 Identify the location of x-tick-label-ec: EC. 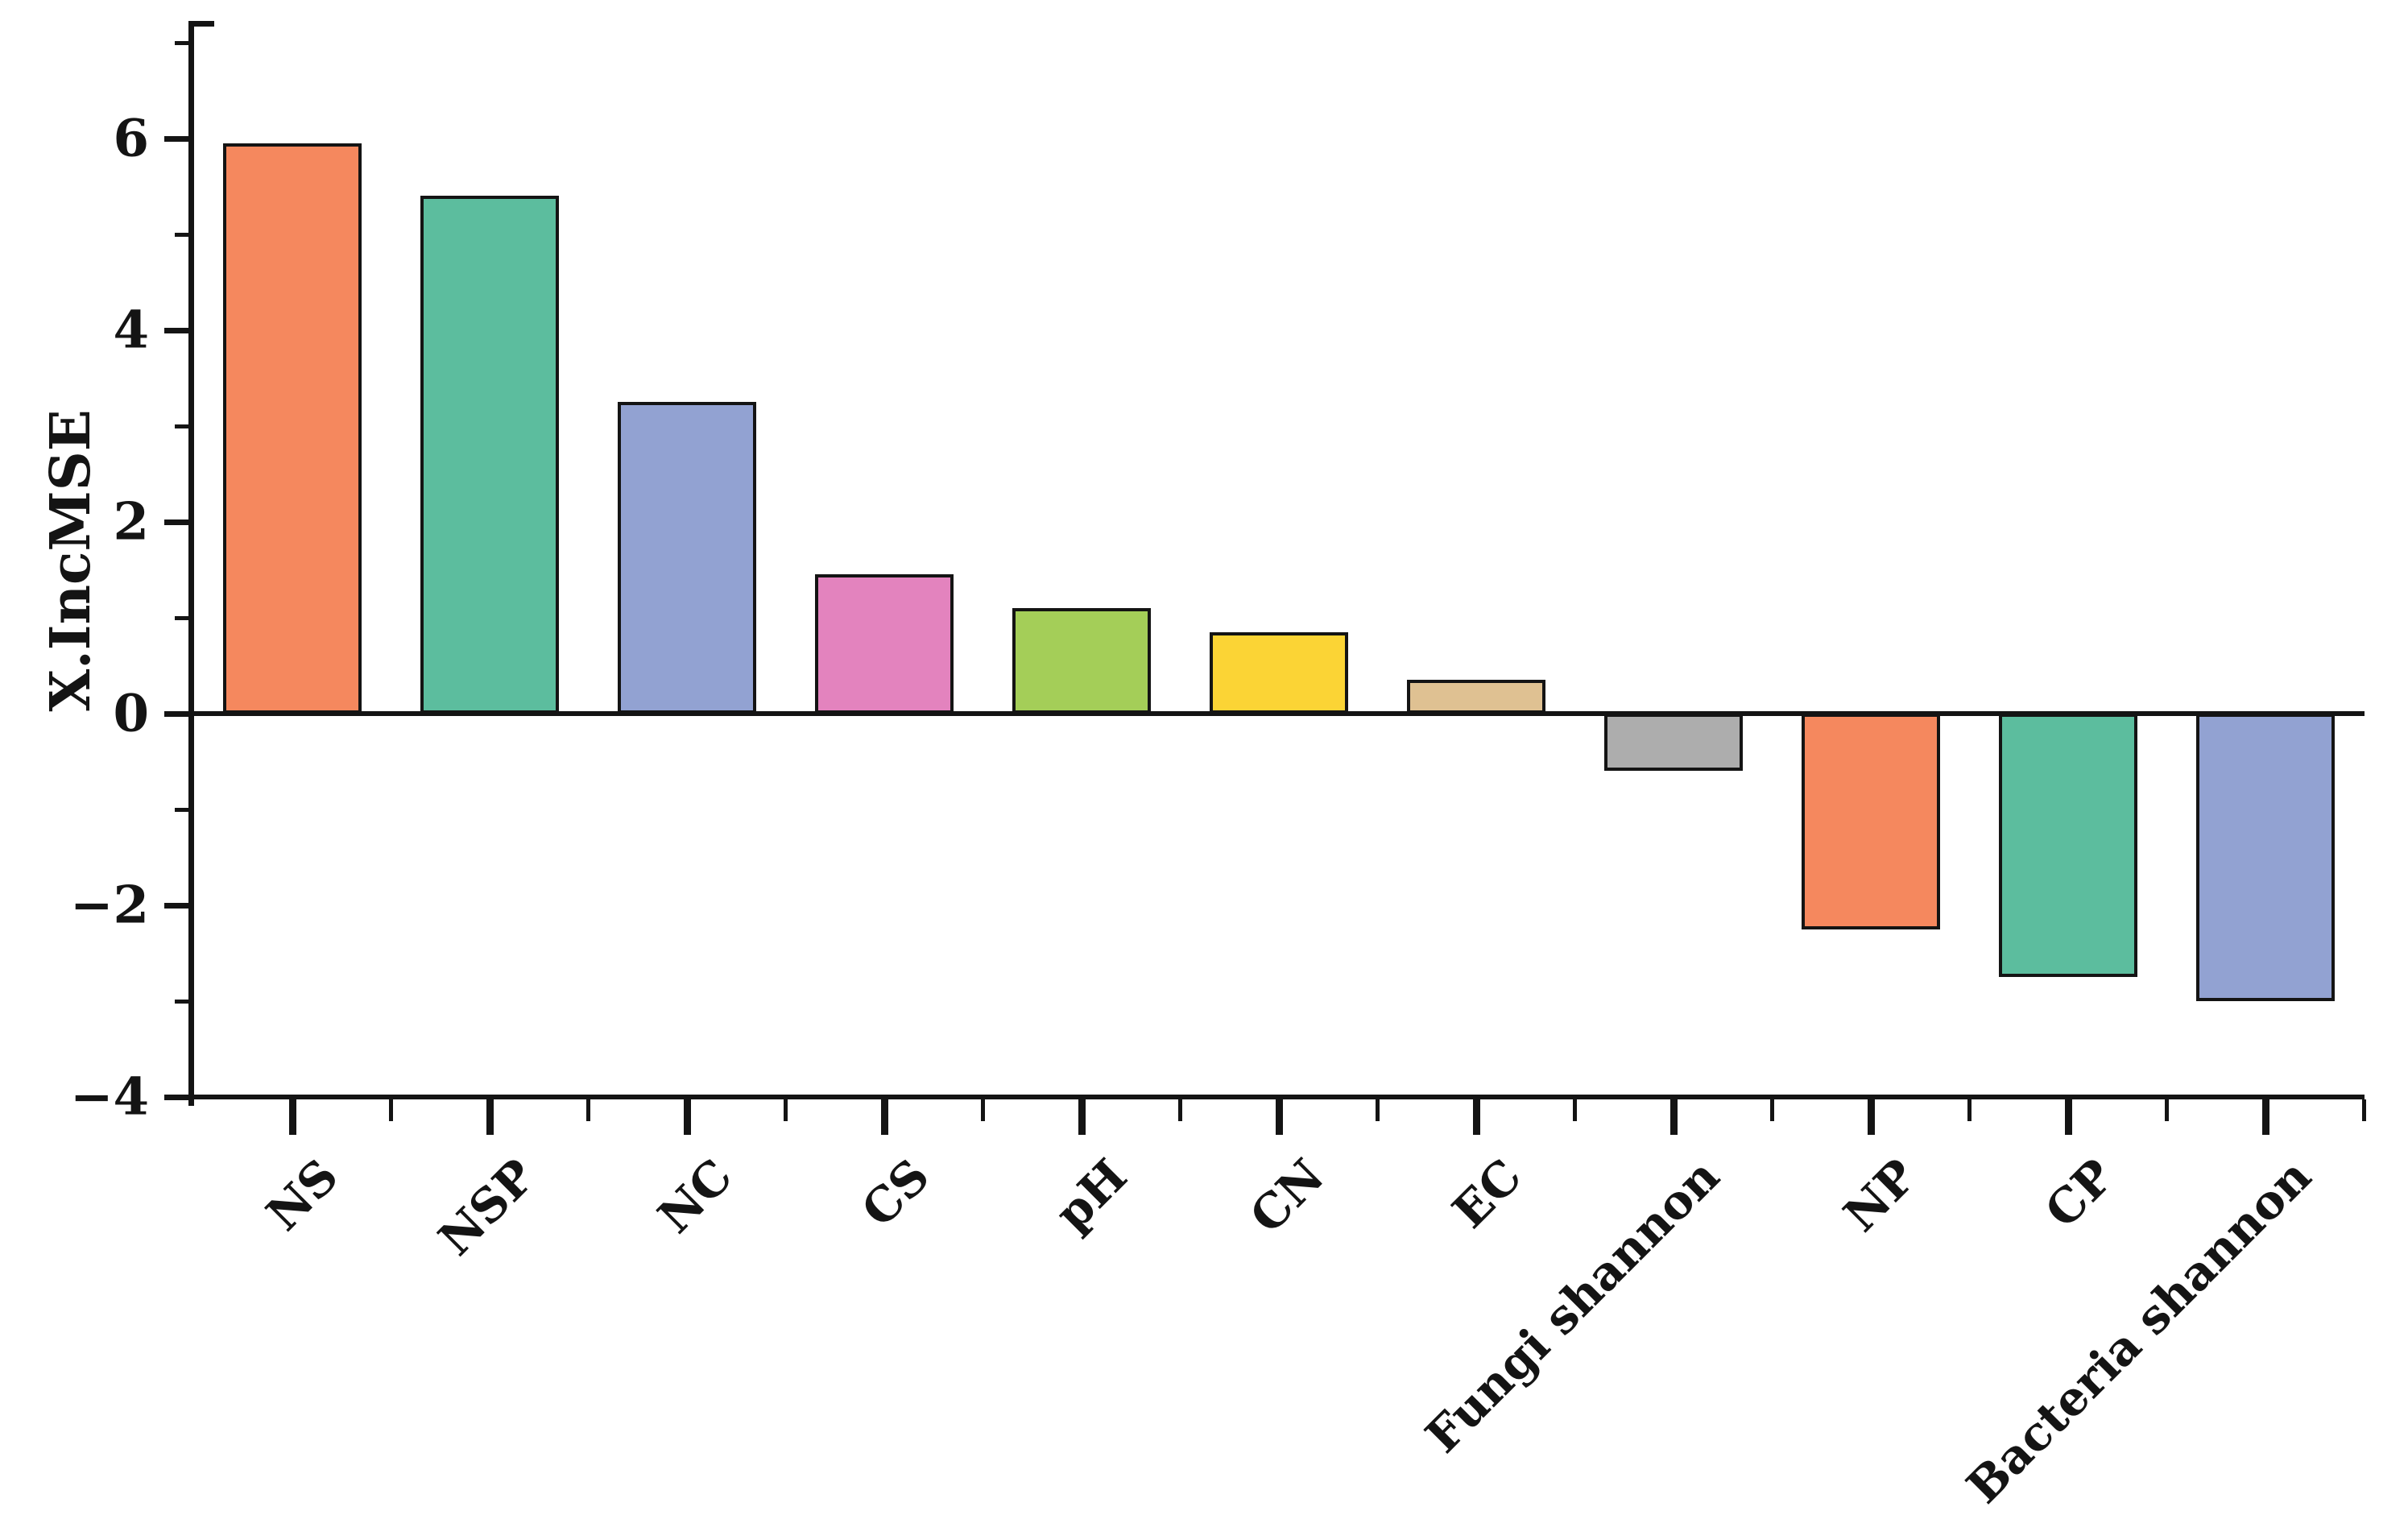
(1487, 1194).